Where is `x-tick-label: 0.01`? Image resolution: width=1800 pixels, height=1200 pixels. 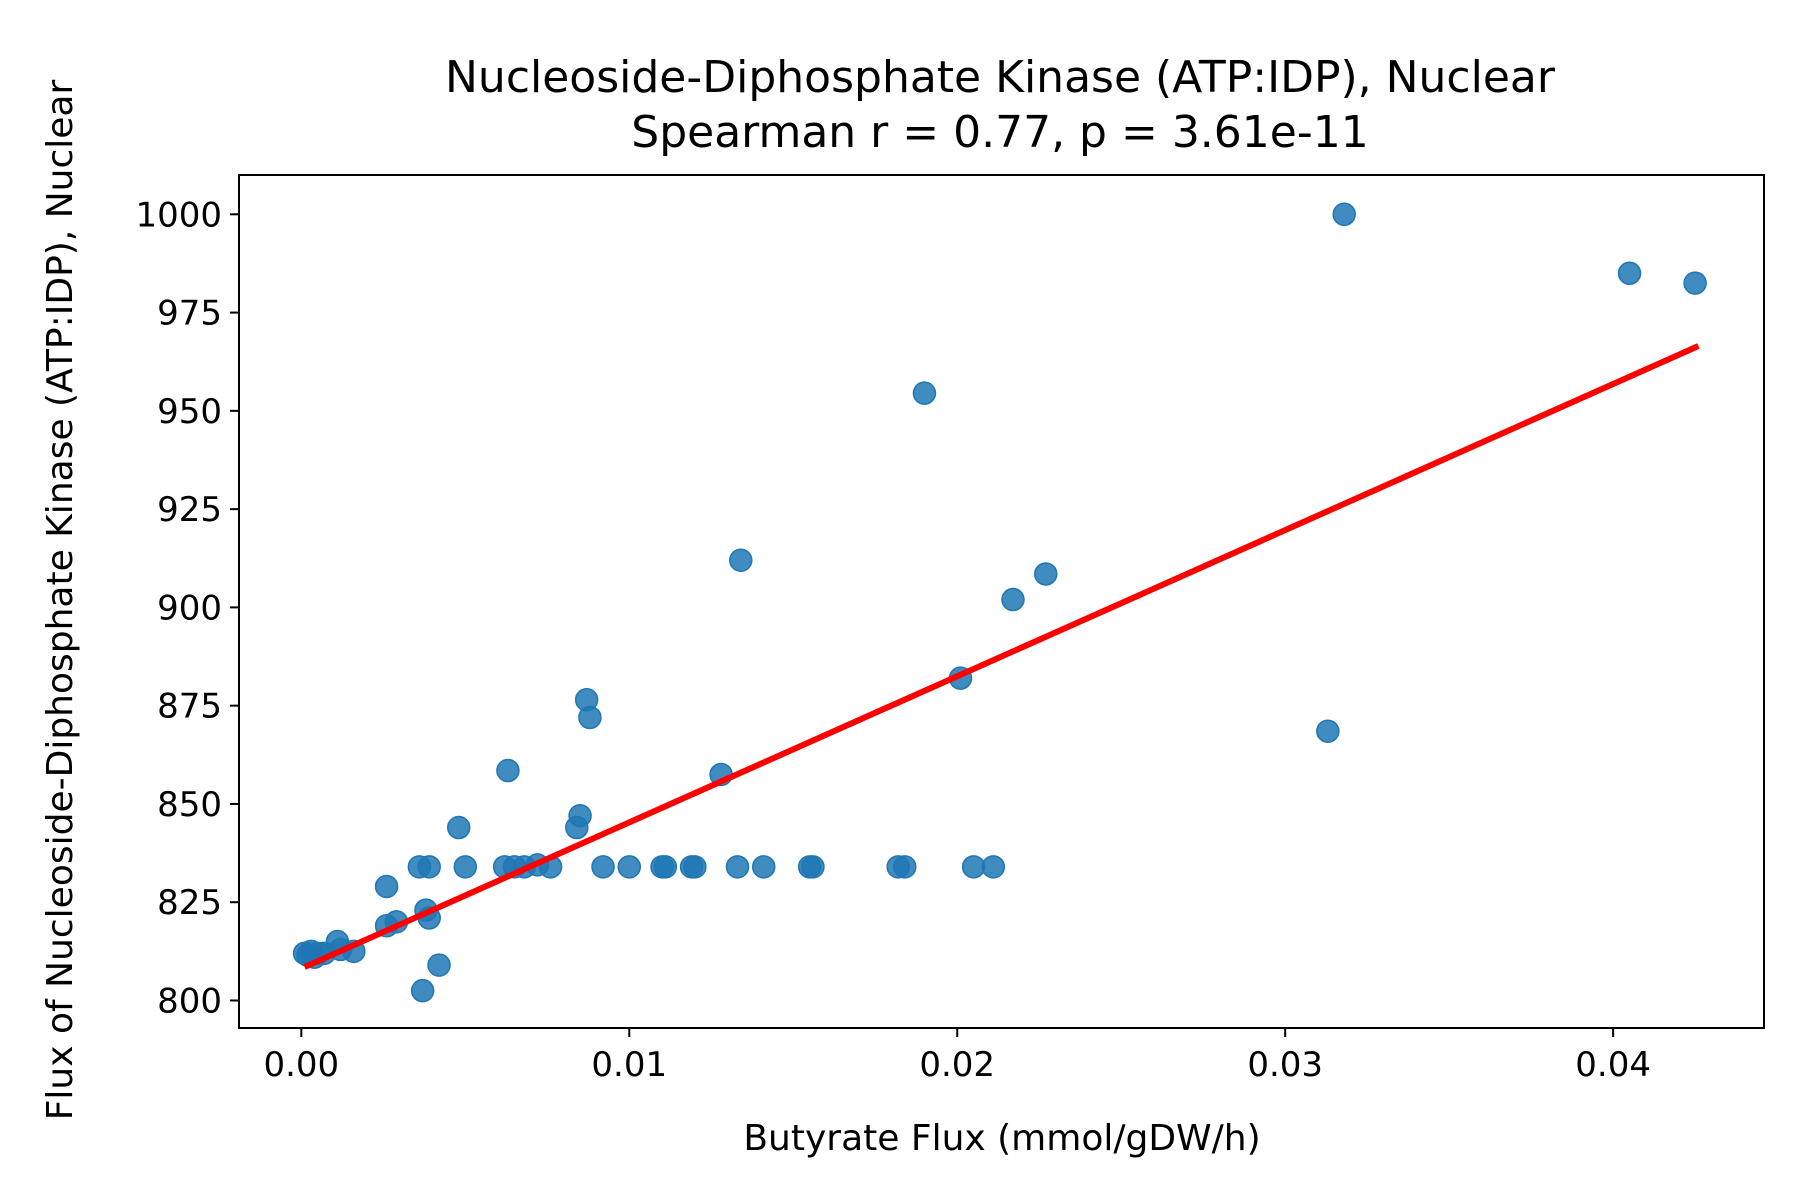 x-tick-label: 0.01 is located at coordinates (629, 1065).